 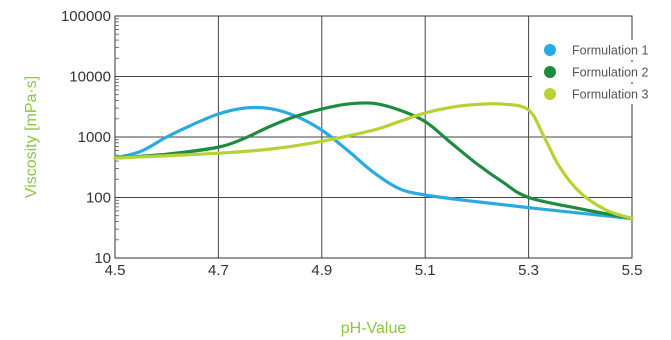 I want to click on legend-label-2: Formulation 2, so click(x=610, y=73).